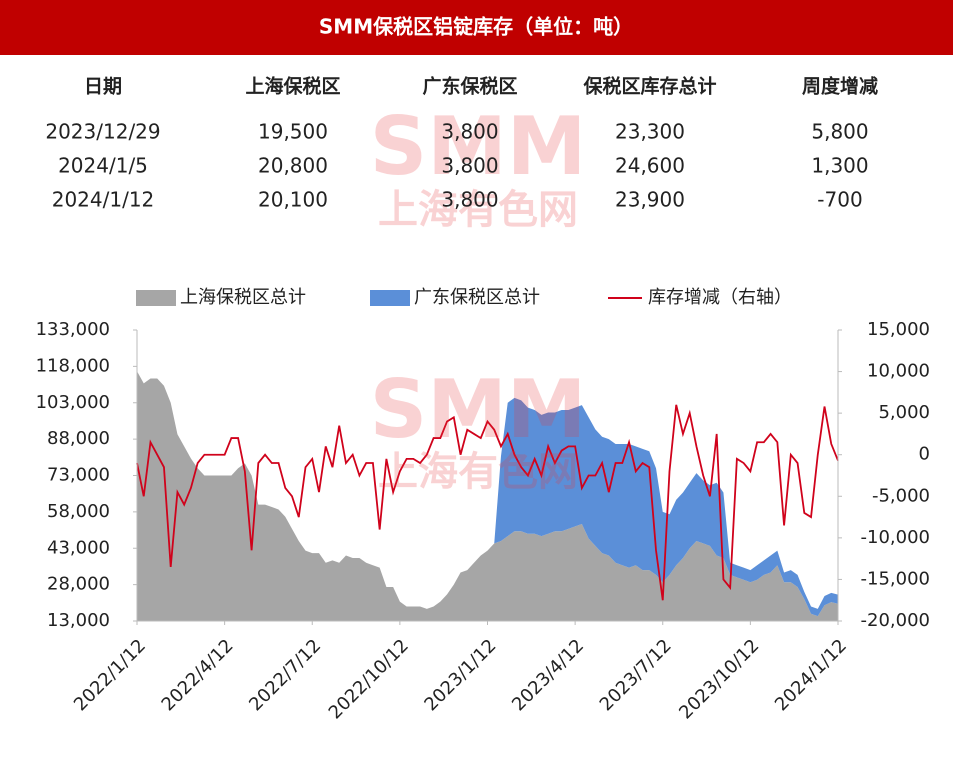 The height and width of the screenshot is (764, 953). I want to click on y2-tick-label: -15,000, so click(895, 578).